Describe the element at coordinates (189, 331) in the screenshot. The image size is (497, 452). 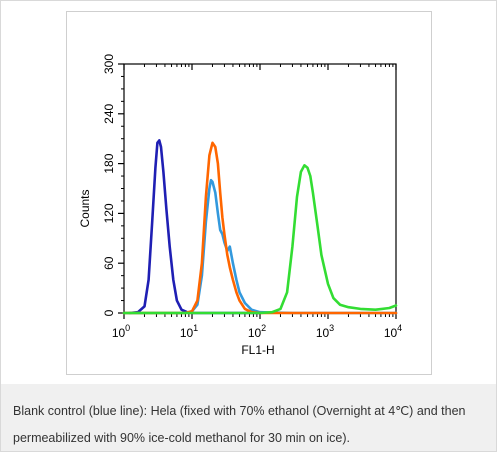
I see `x-tick-label: 10¹` at that location.